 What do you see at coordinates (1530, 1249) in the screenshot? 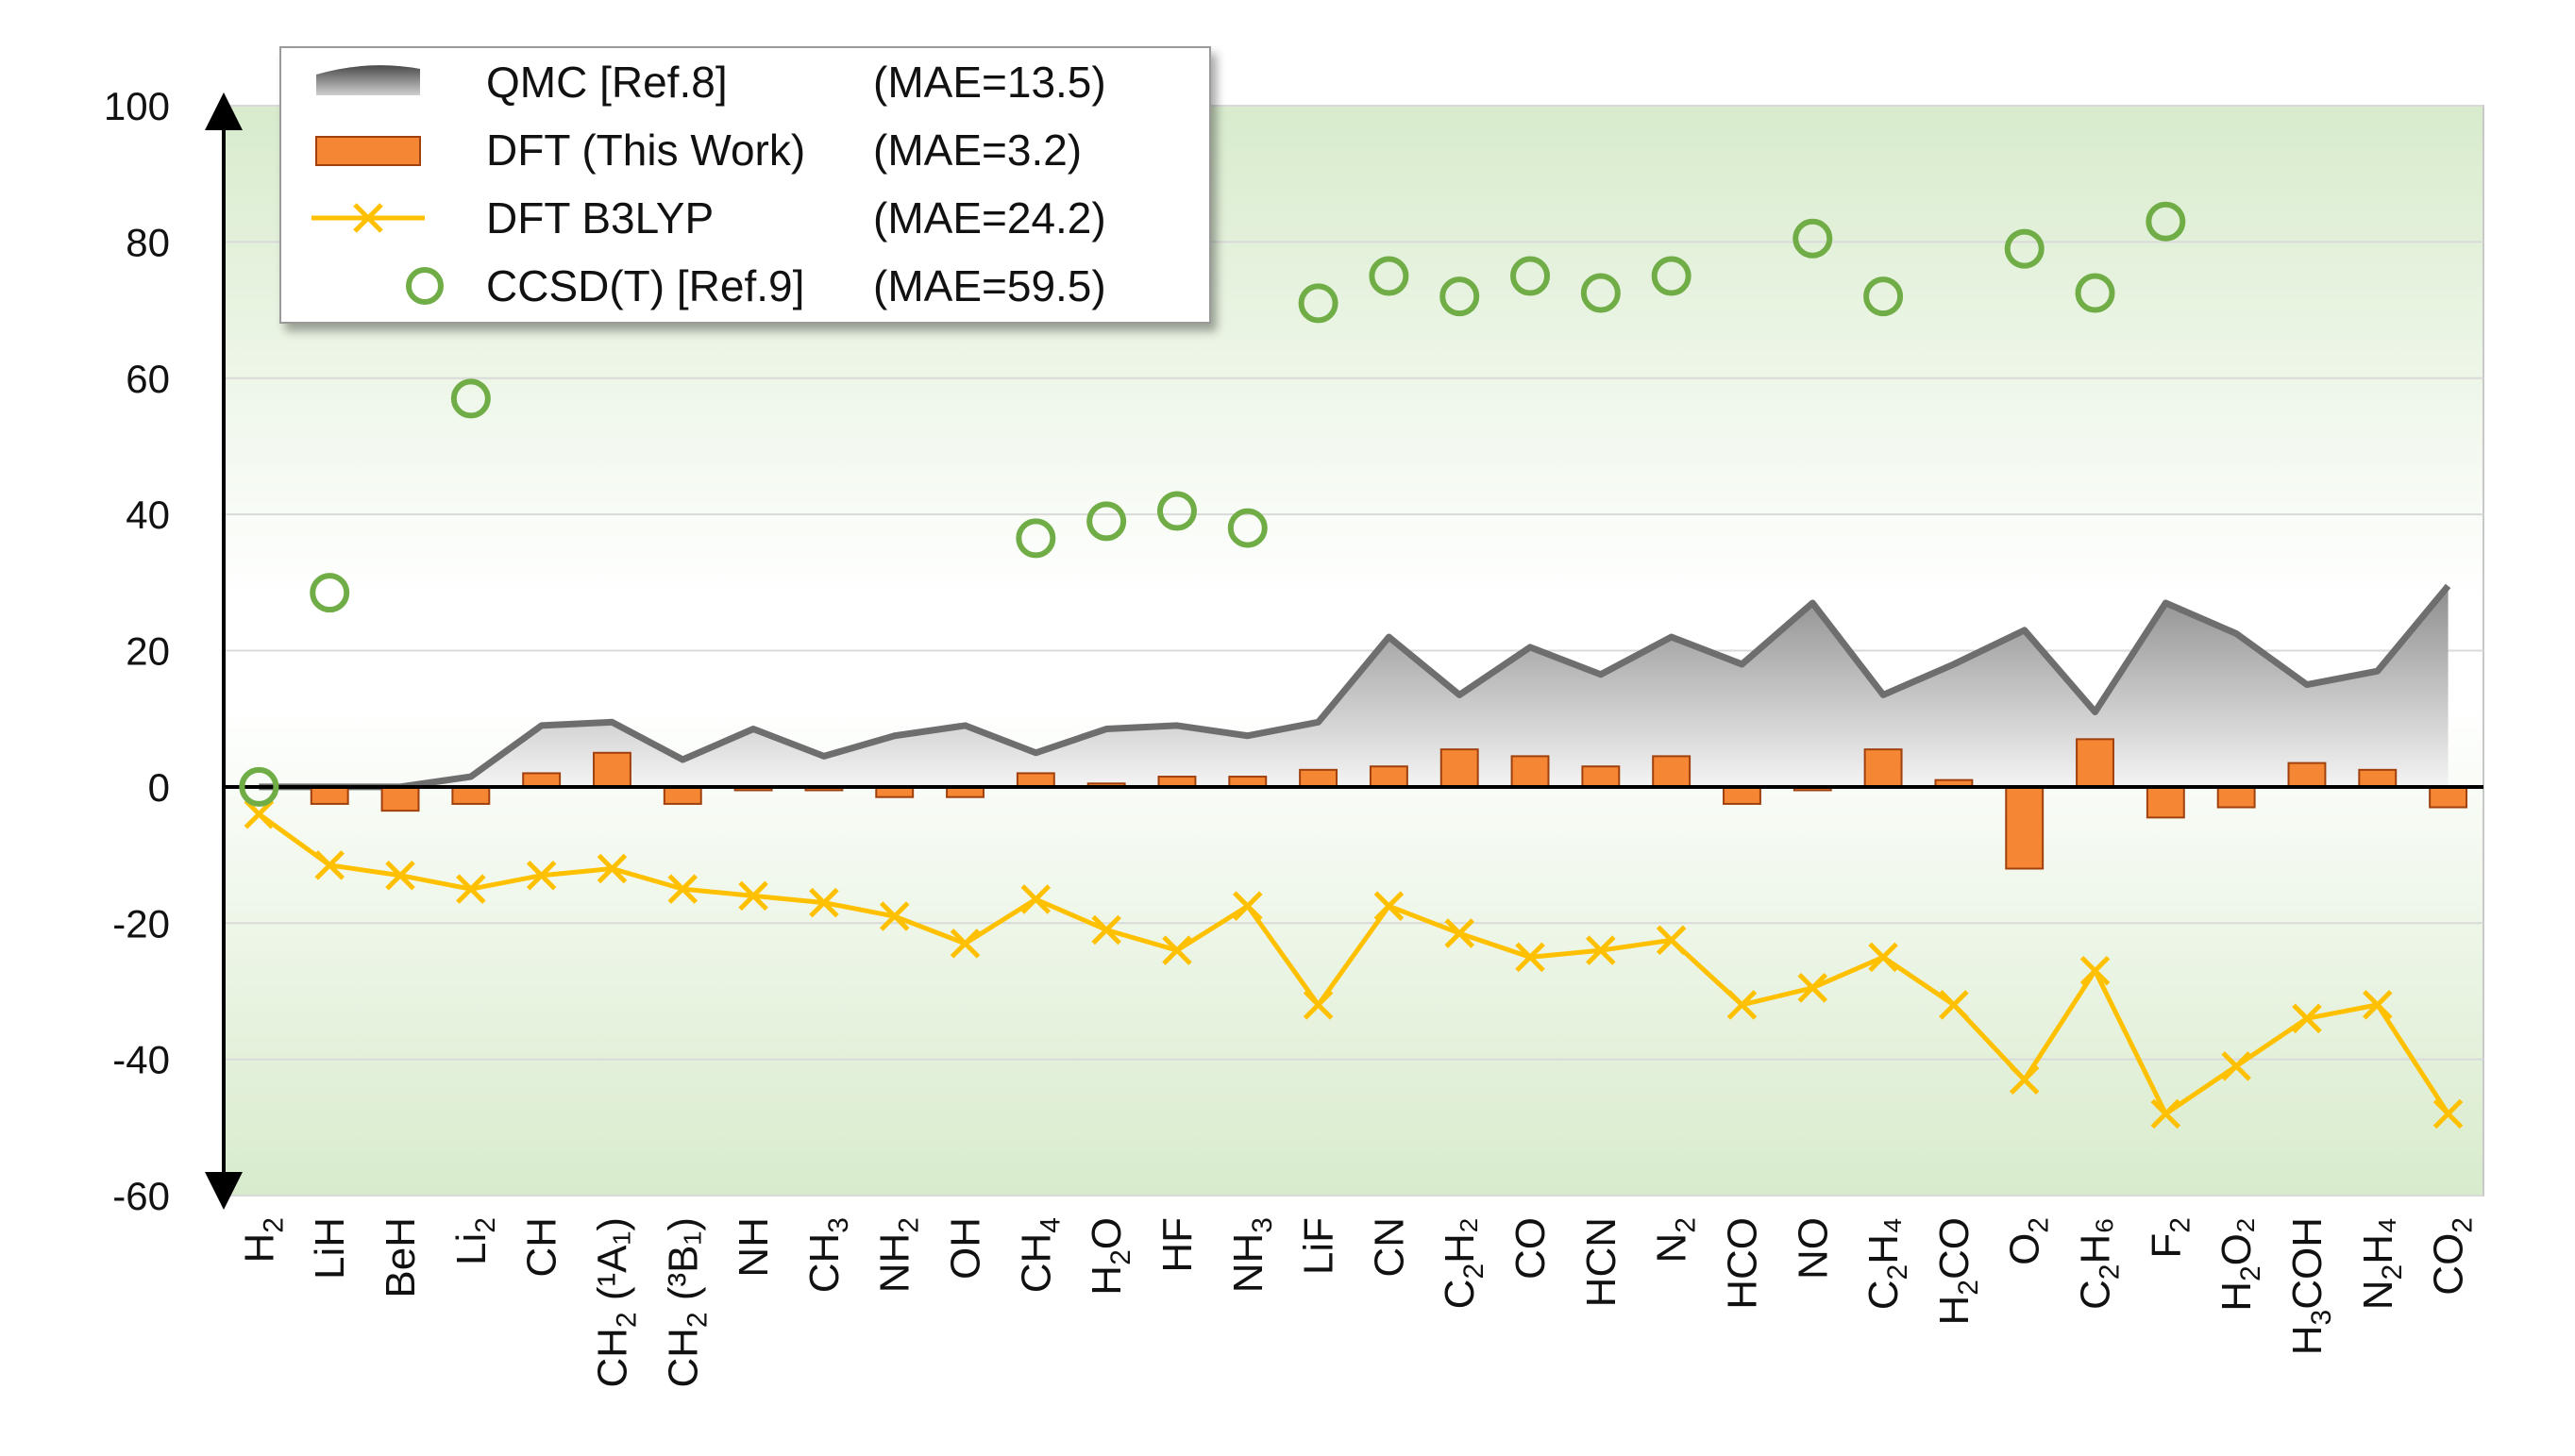
I see `x-tick-label-18: CO` at bounding box center [1530, 1249].